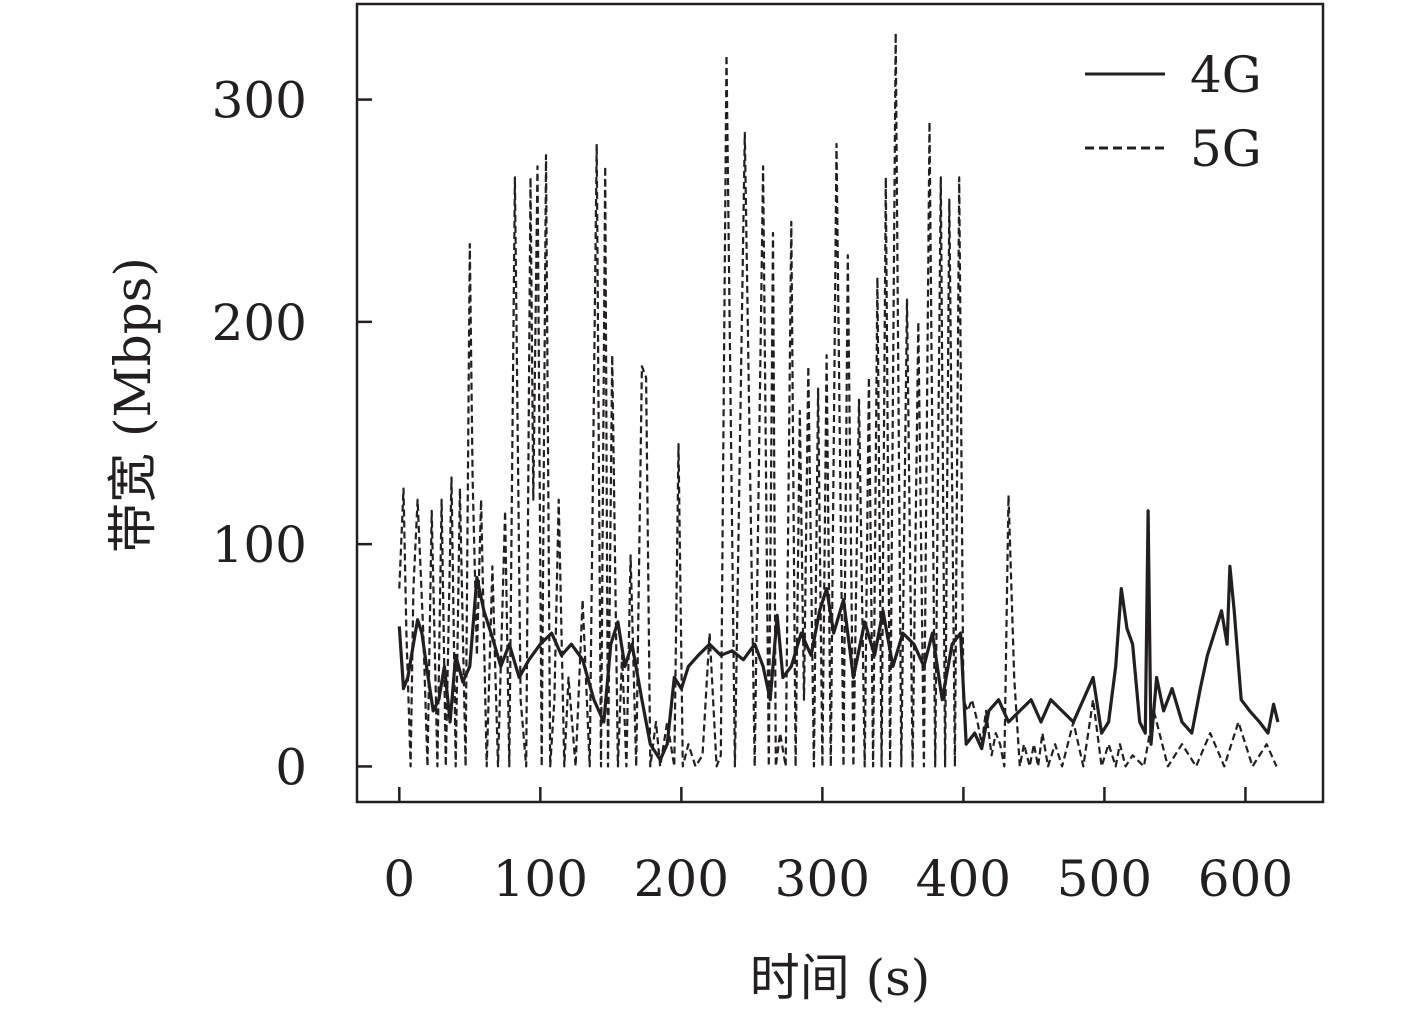 This screenshot has width=1417, height=1016. Describe the element at coordinates (840, 978) in the screenshot. I see `x-axis-label: 时间 (s)` at that location.